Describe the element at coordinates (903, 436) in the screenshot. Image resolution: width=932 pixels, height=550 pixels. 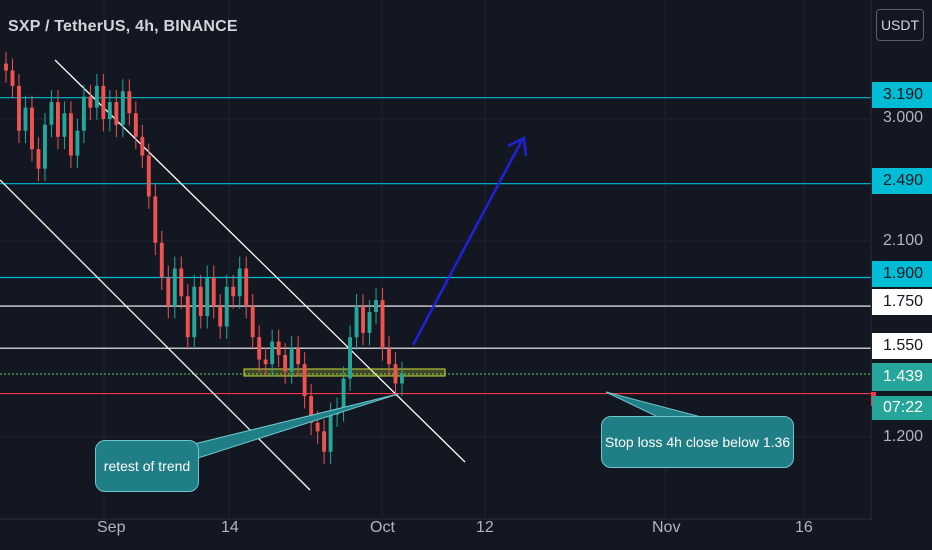
I see `price-tick: 1.200` at that location.